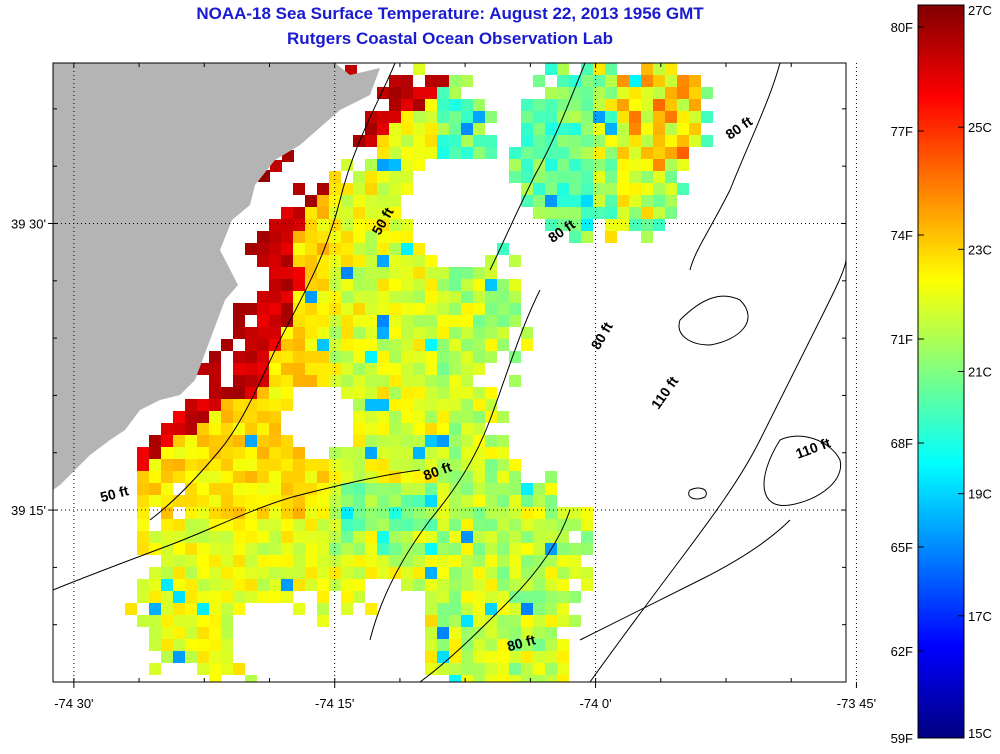 The image size is (1000, 754). I want to click on lon-tick-label: -74 30', so click(73, 703).